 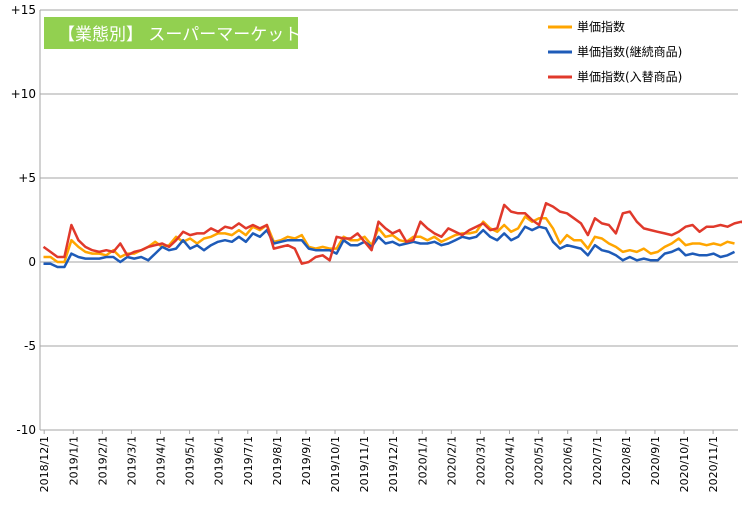 What do you see at coordinates (161, 460) in the screenshot?
I see `x-tick-label: 2019/4/1` at bounding box center [161, 460].